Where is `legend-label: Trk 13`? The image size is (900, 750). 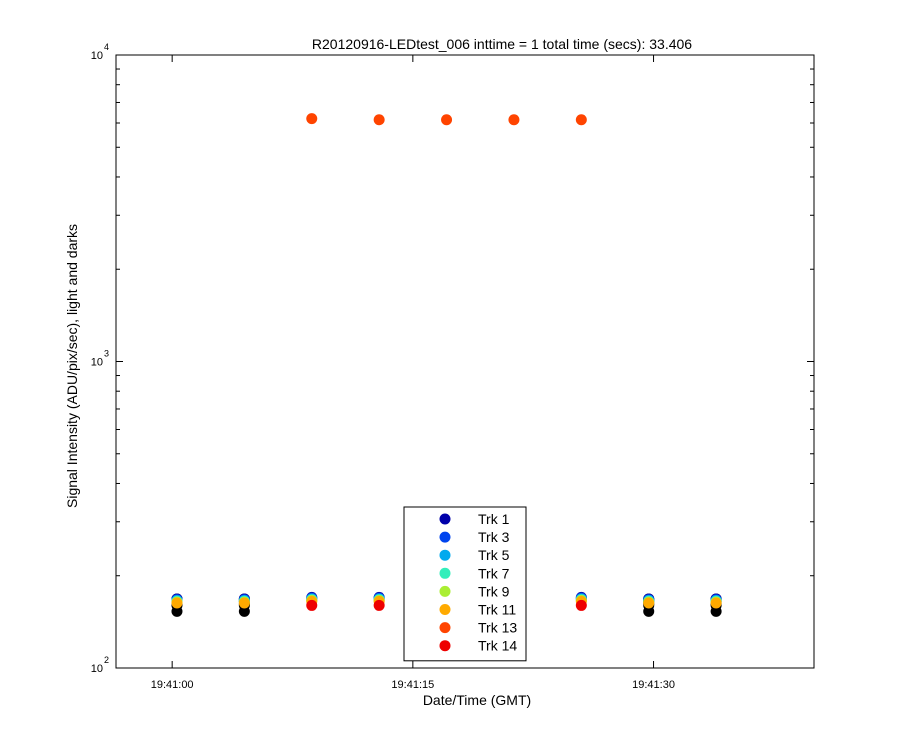 legend-label: Trk 13 is located at coordinates (497, 628).